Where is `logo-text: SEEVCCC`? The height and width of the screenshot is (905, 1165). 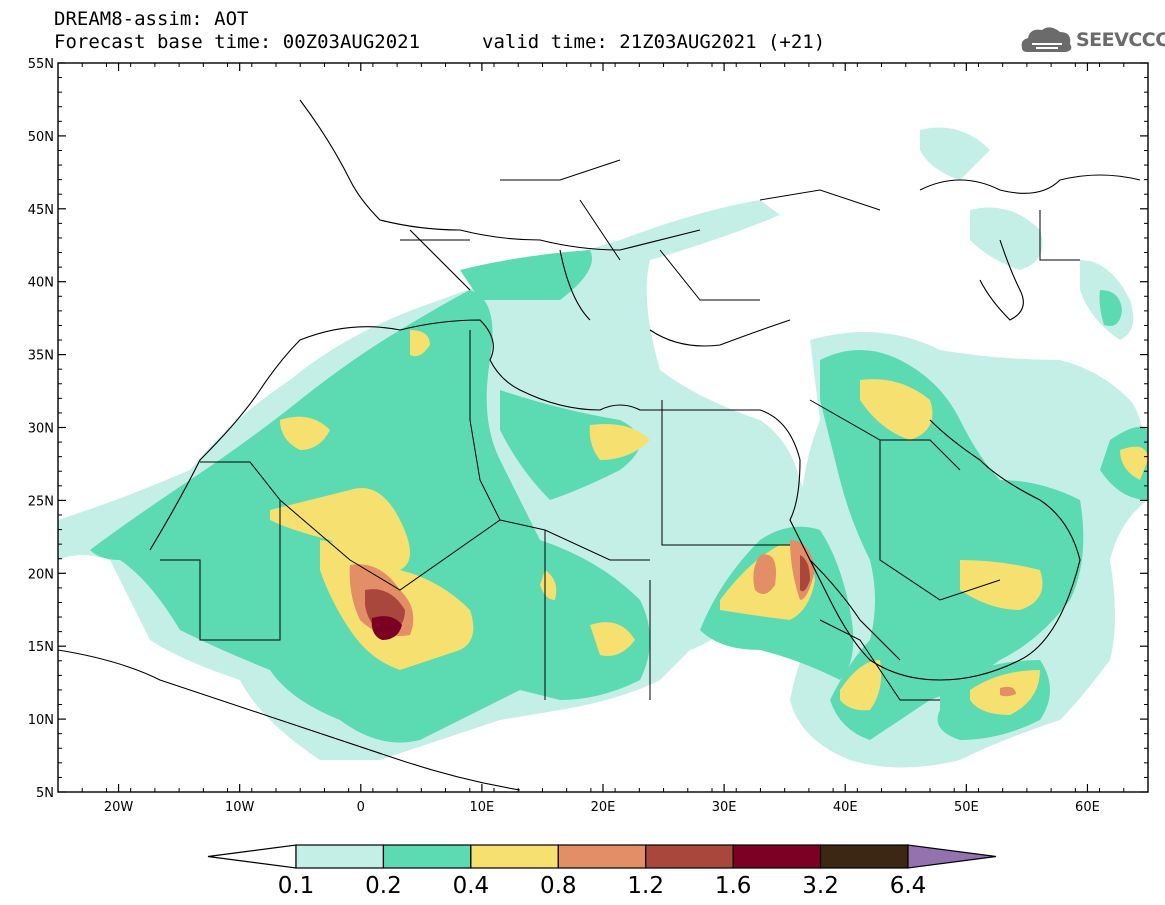
logo-text: SEEVCCC is located at coordinates (1120, 40).